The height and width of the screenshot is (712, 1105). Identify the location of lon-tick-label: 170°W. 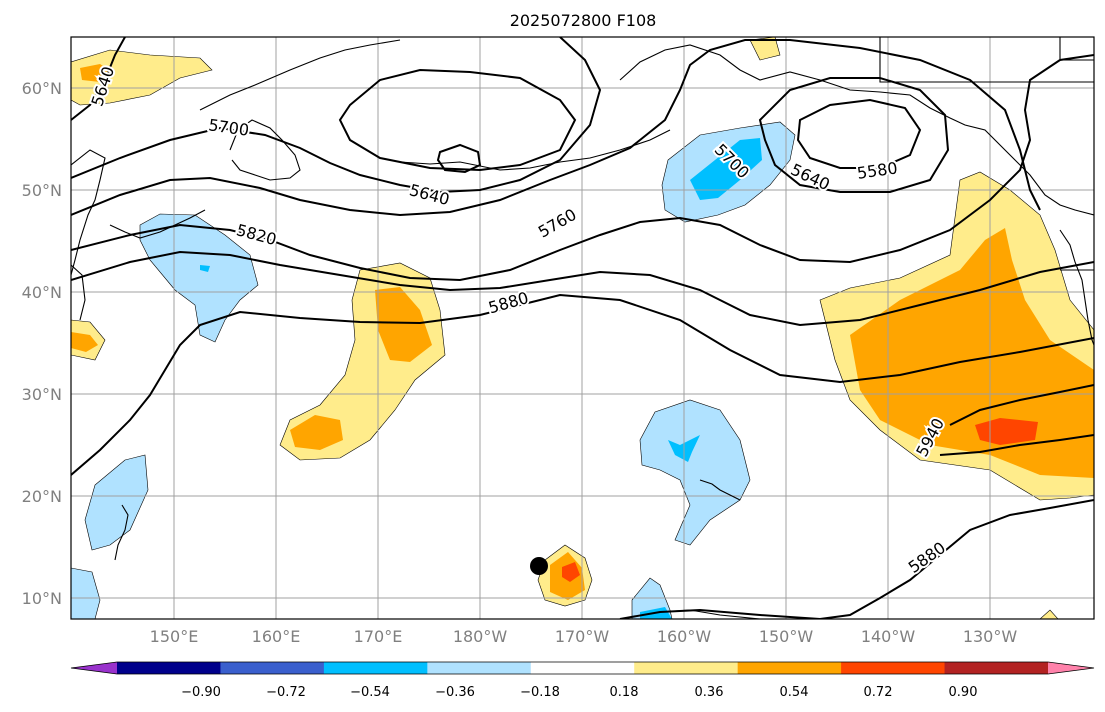
(582, 636).